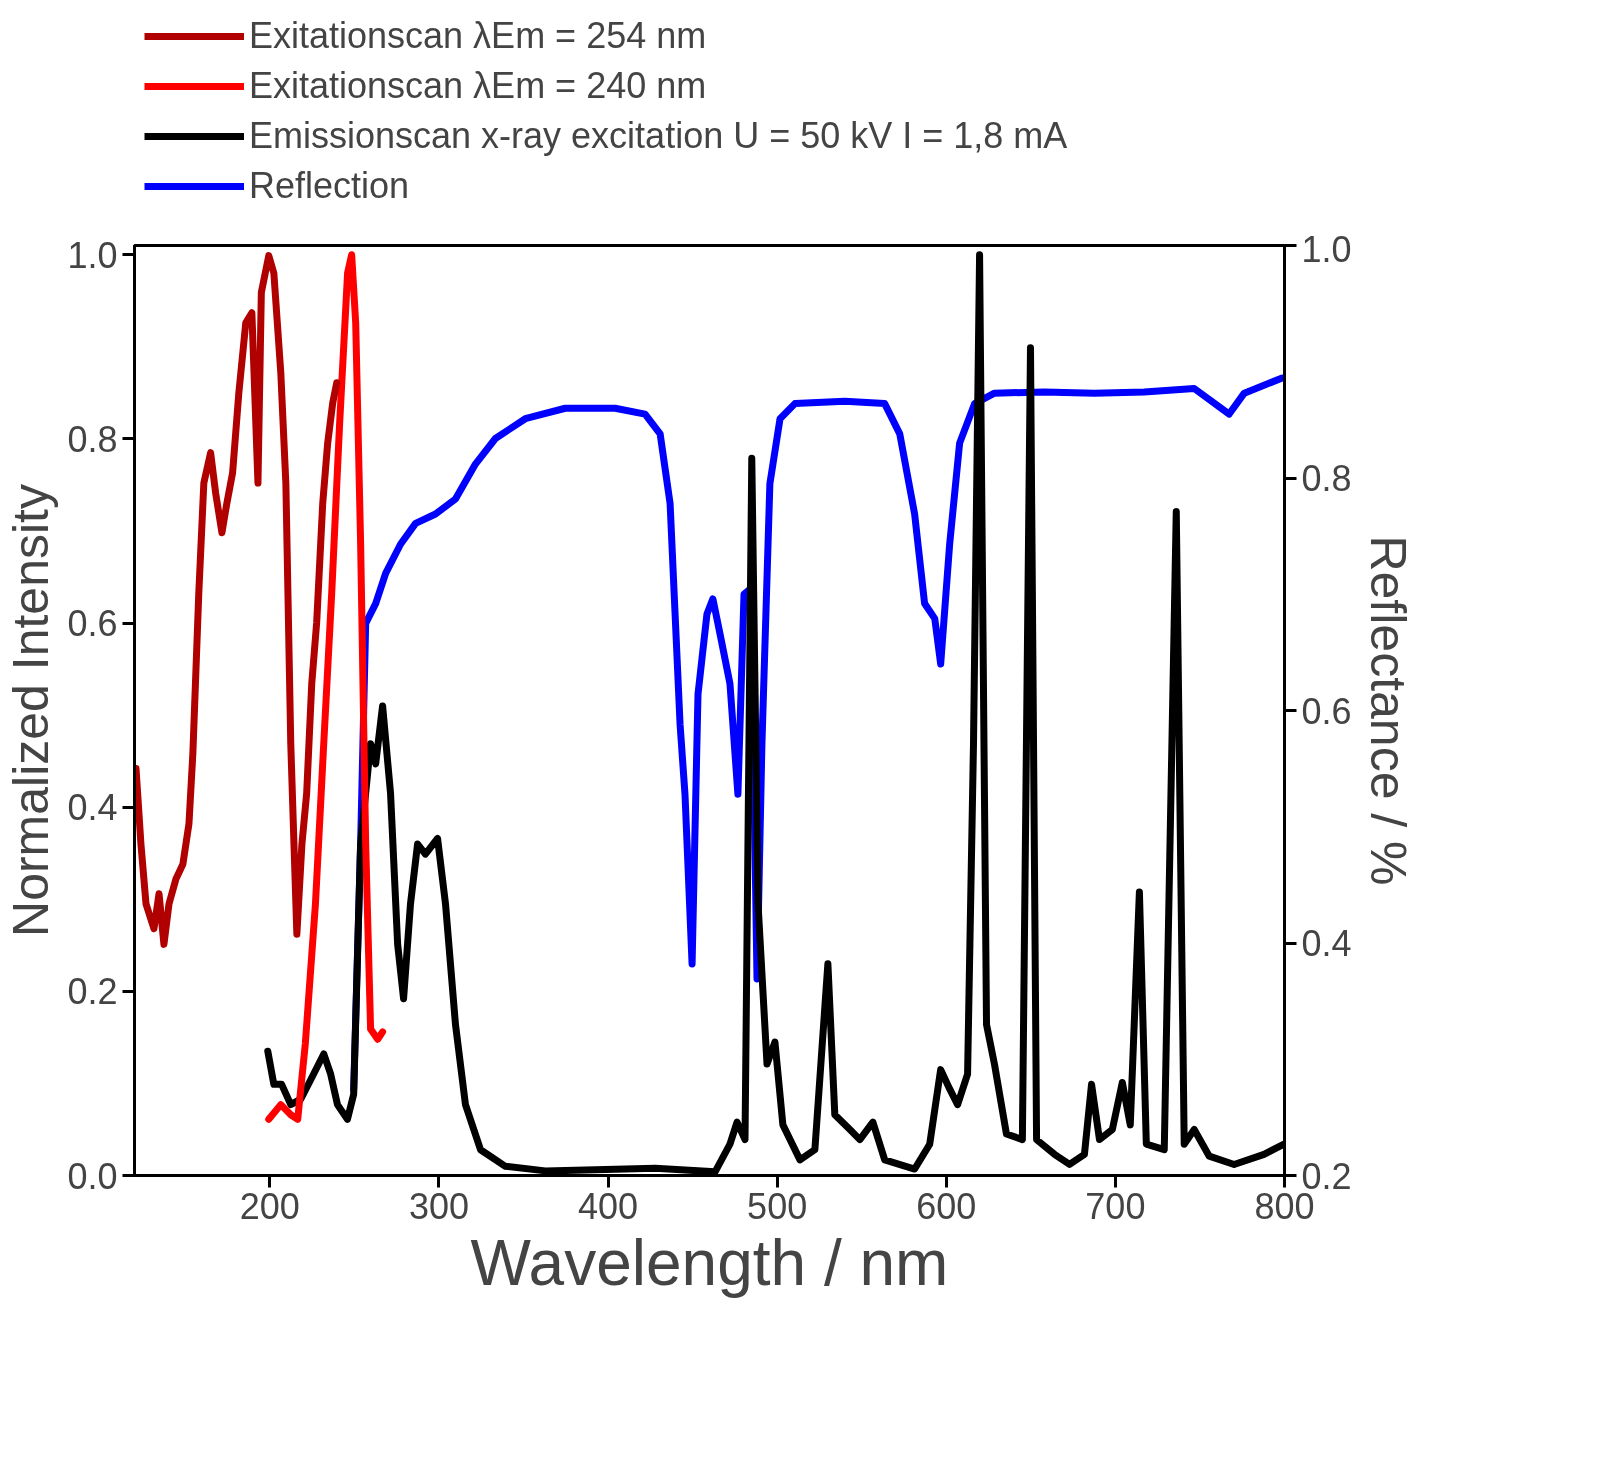 This screenshot has height=1458, width=1619. Describe the element at coordinates (92, 992) in the screenshot. I see `y-tick-label: 0.2` at that location.